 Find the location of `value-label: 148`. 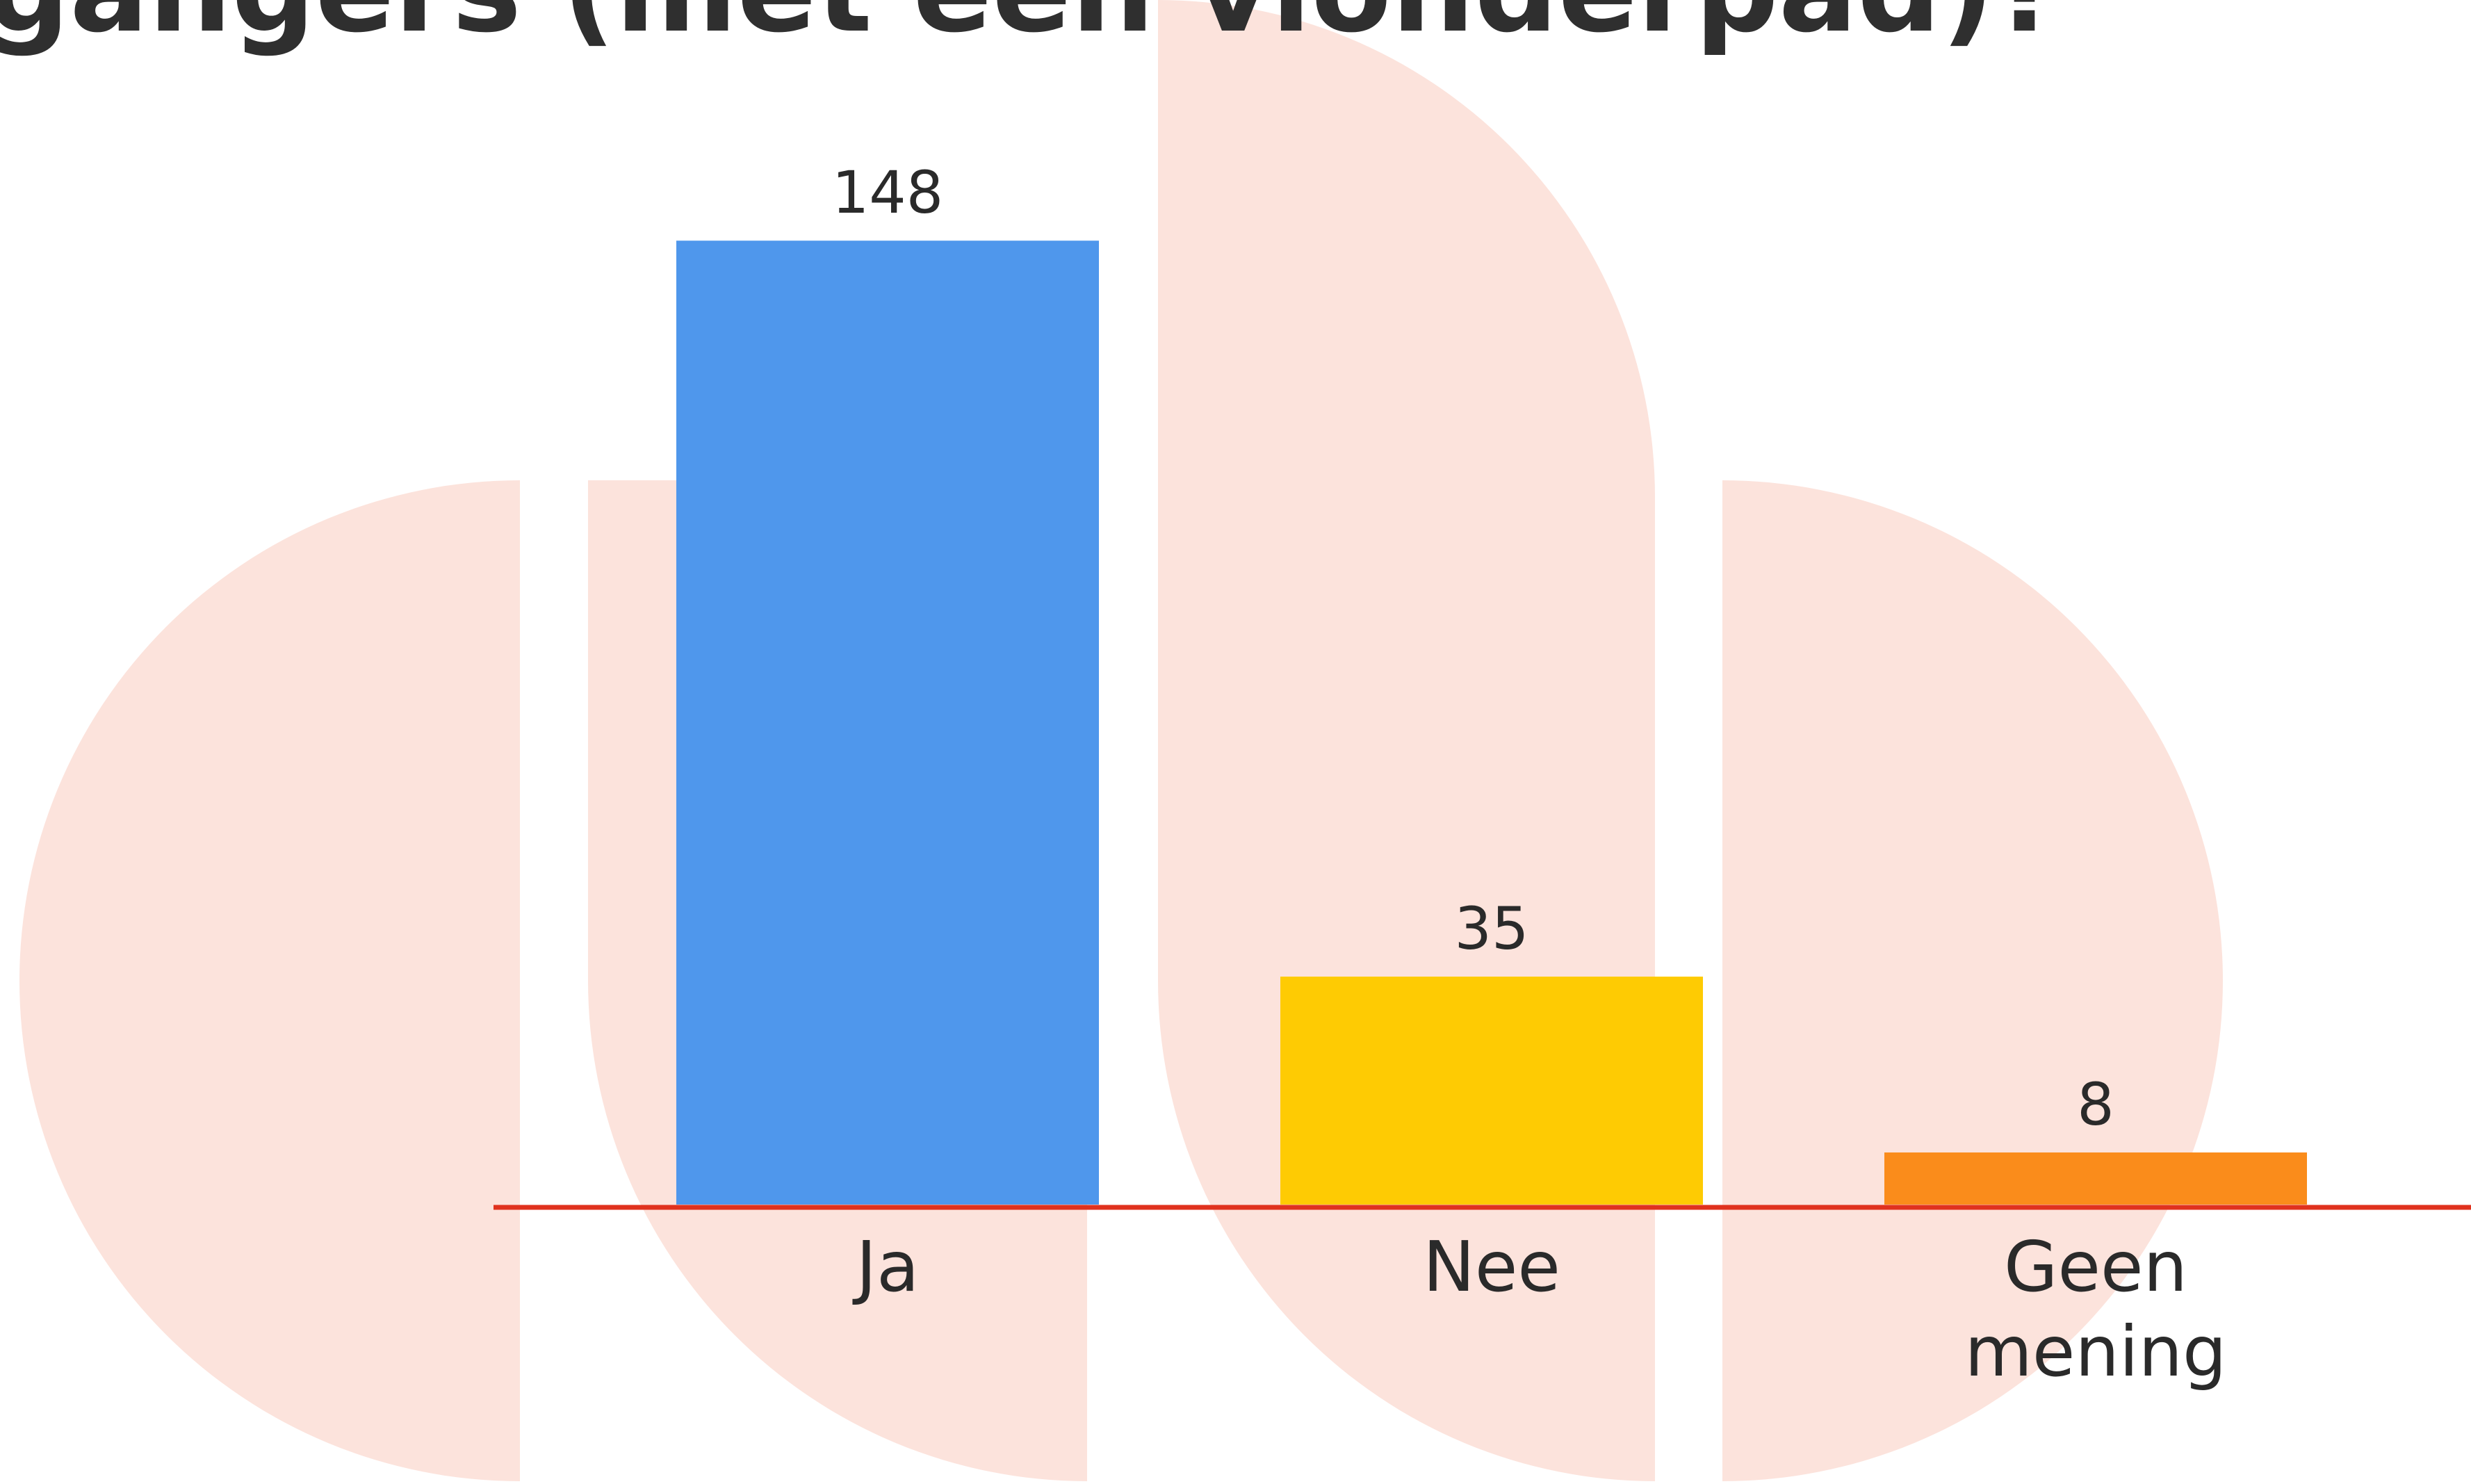

value-label: 148 is located at coordinates (887, 192).